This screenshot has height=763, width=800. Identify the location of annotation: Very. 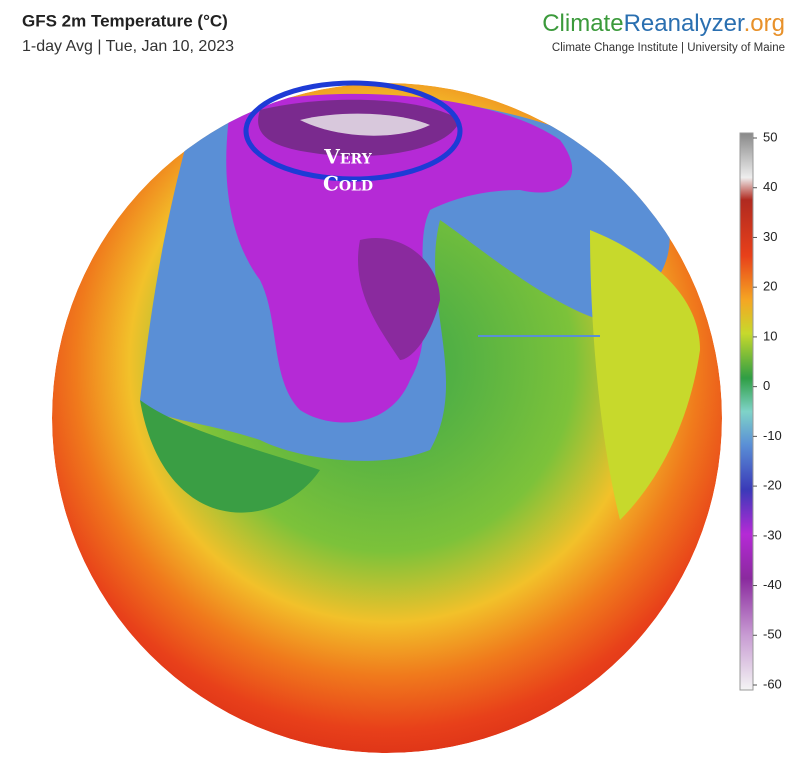
(347, 157).